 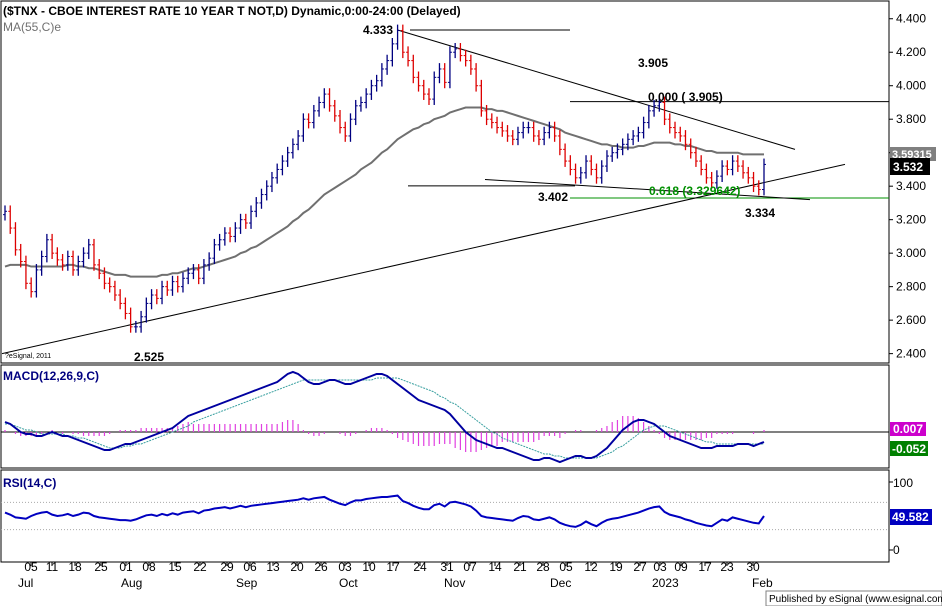 What do you see at coordinates (126, 567) in the screenshot?
I see `x-day-label: 01` at bounding box center [126, 567].